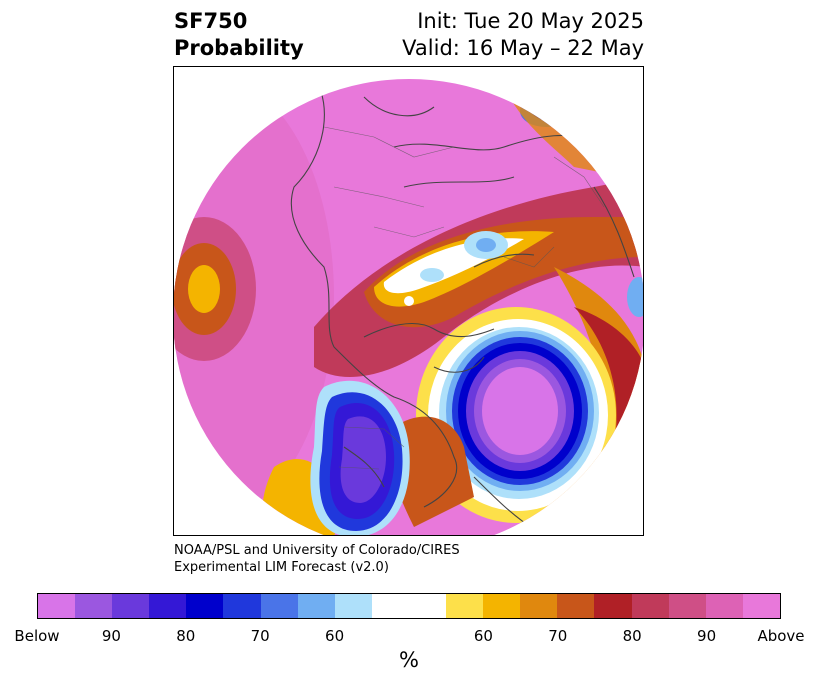 This screenshot has height=686, width=819. What do you see at coordinates (486, 245) in the screenshot?
I see `blue-pocket-north-core` at bounding box center [486, 245].